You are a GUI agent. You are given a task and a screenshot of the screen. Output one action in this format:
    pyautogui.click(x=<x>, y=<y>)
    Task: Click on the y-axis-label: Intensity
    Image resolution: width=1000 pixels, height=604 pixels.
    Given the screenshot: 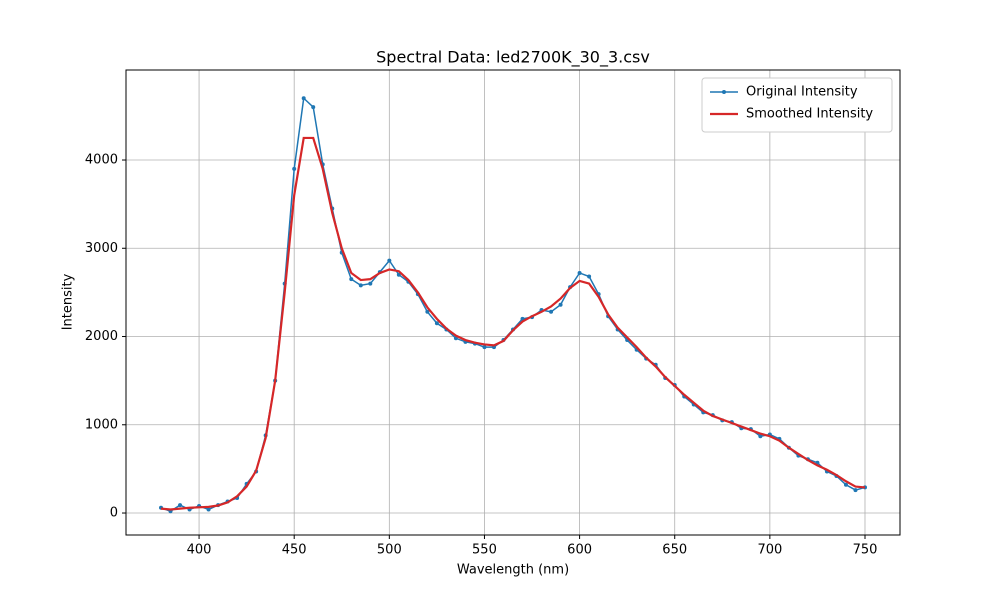 What is the action you would take?
    pyautogui.click(x=68, y=301)
    